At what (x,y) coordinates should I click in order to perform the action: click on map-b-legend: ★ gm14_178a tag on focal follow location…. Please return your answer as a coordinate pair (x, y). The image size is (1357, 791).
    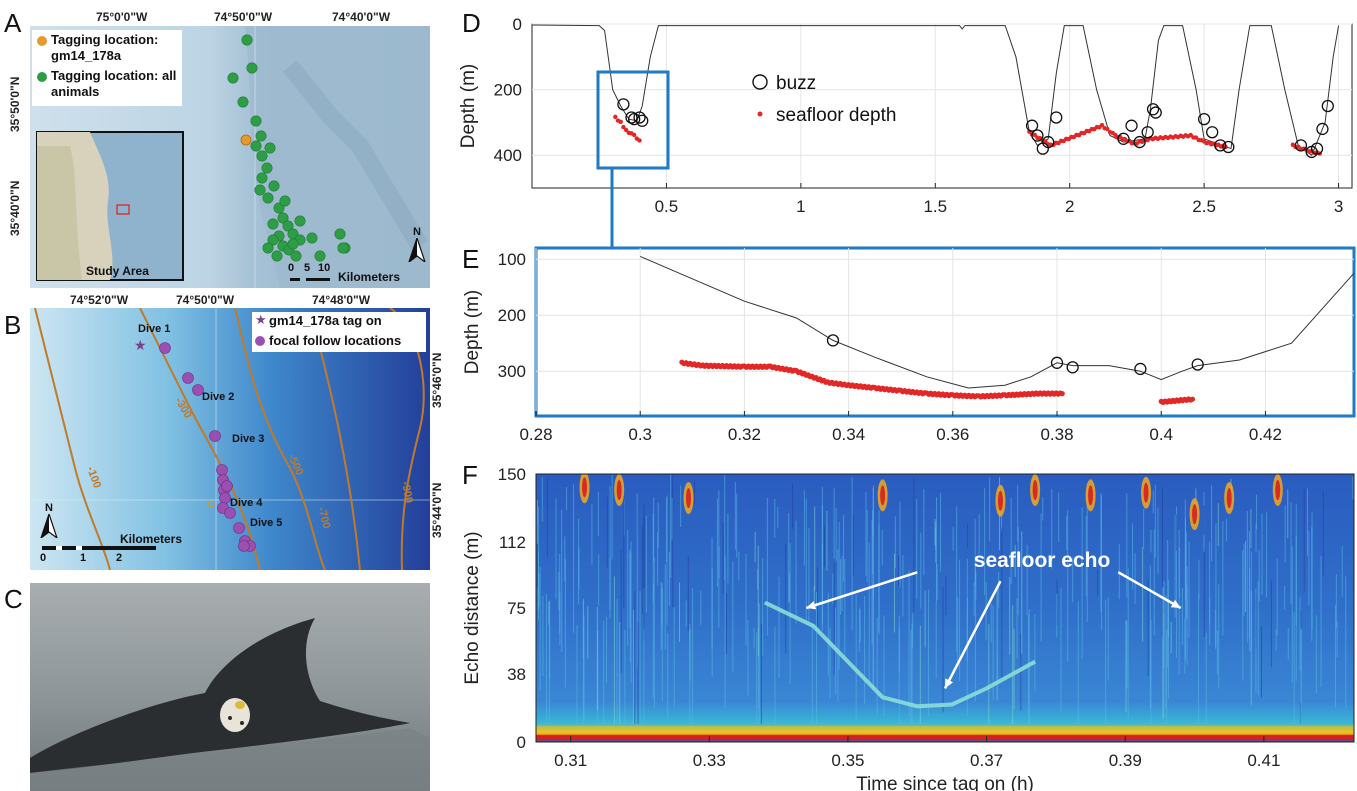
    Looking at the image, I should click on (339, 332).